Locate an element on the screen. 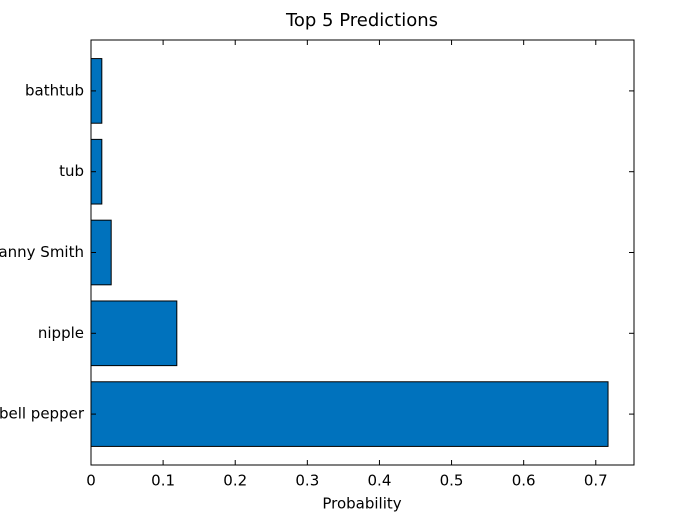 The image size is (700, 525). x-tick-label: 0.7 is located at coordinates (596, 481).